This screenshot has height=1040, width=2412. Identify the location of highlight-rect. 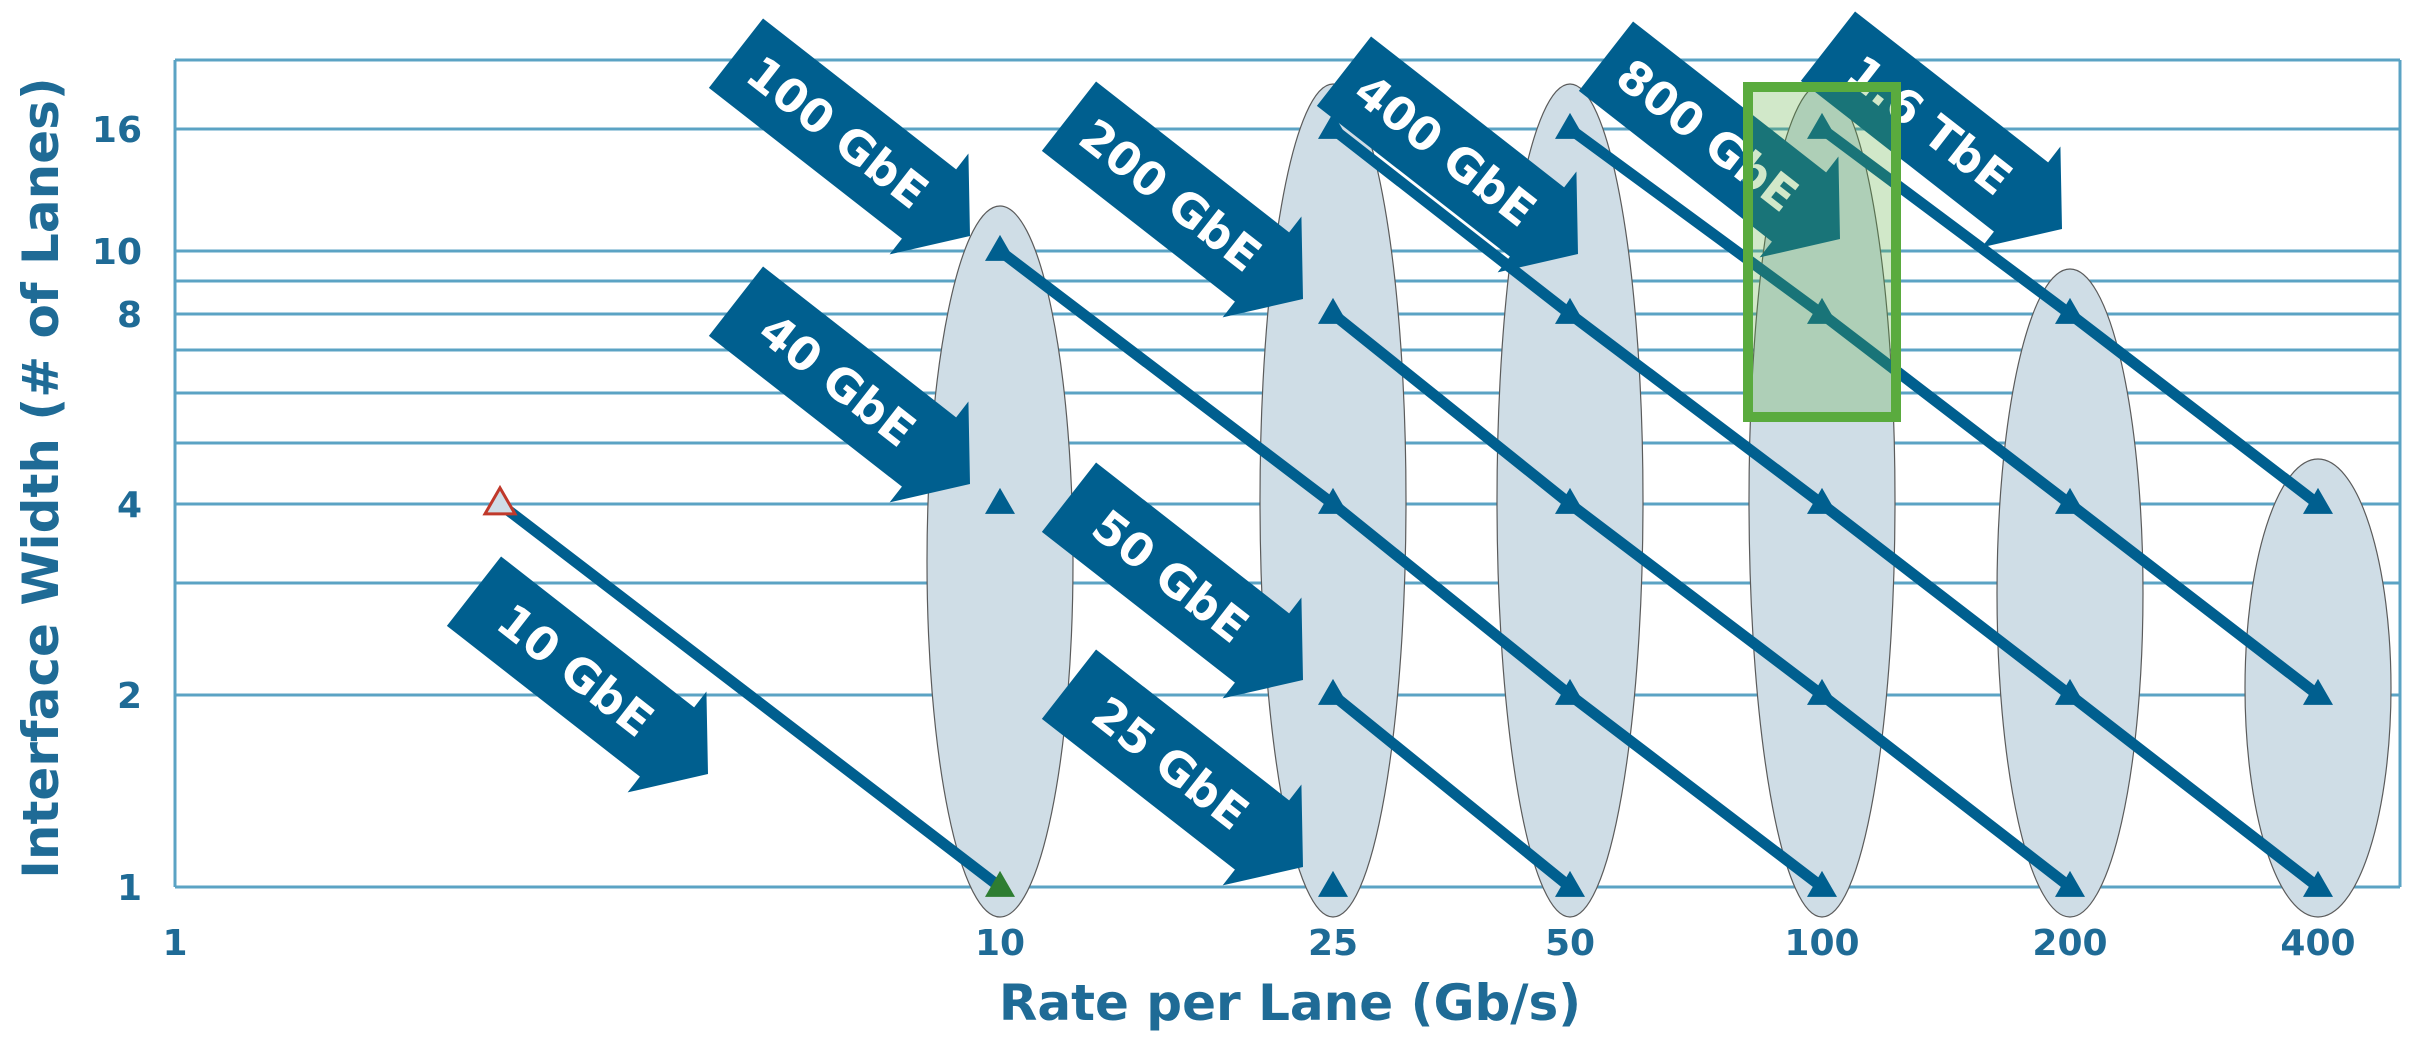
(1822, 252).